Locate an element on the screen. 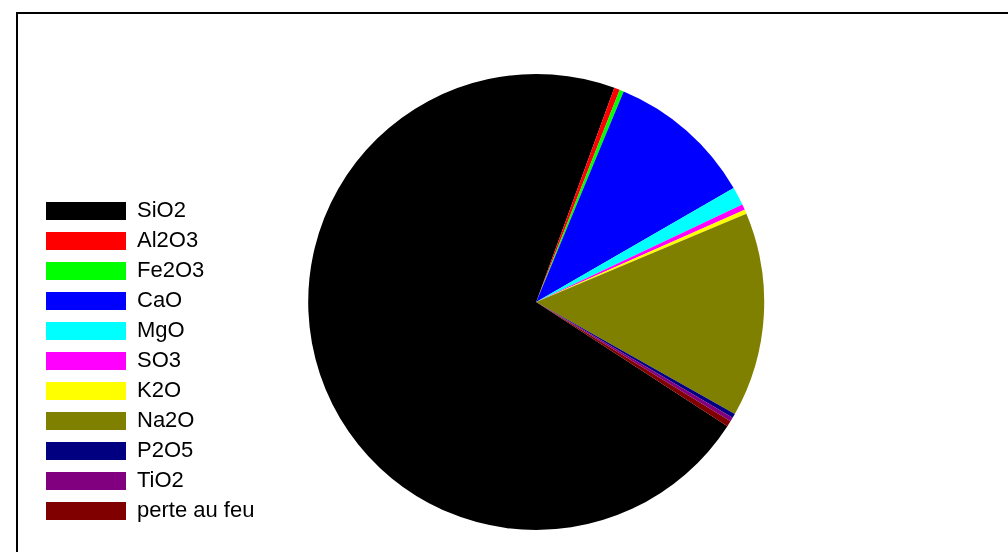 The height and width of the screenshot is (554, 1008). legend-label: P2O5 is located at coordinates (165, 450).